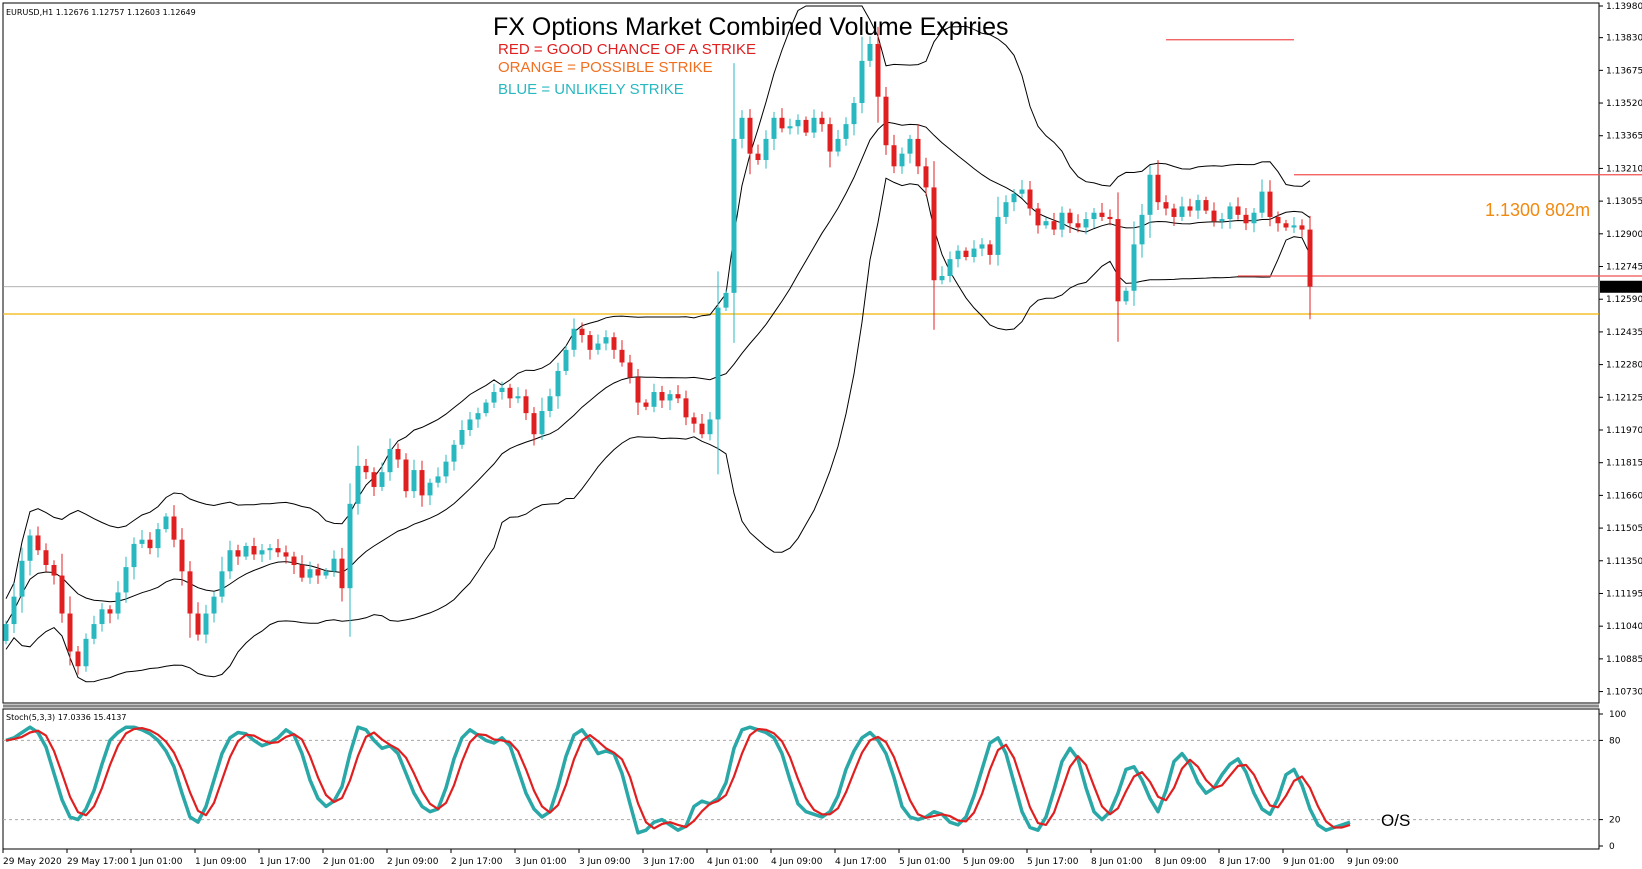  Describe the element at coordinates (1624, 496) in the screenshot. I see `price-tick-label: 1.11660` at that location.